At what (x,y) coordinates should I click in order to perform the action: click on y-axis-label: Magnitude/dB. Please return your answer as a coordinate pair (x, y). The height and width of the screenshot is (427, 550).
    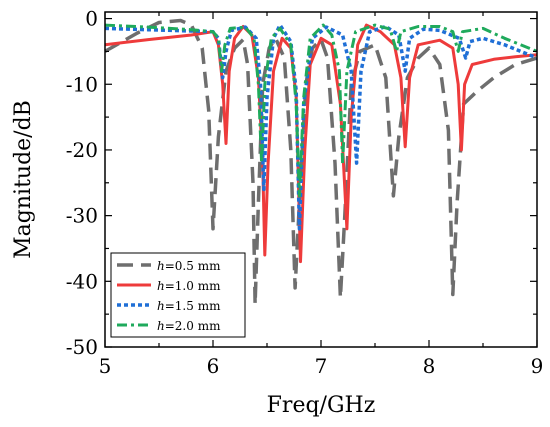
    Looking at the image, I should click on (23, 179).